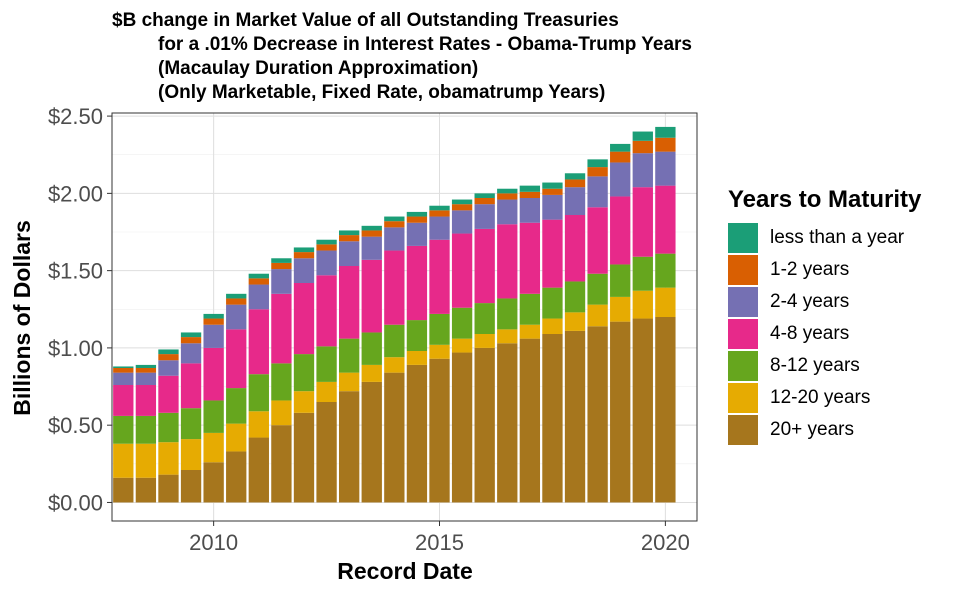  What do you see at coordinates (75, 425) in the screenshot?
I see `y-tick-label: $0.50` at bounding box center [75, 425].